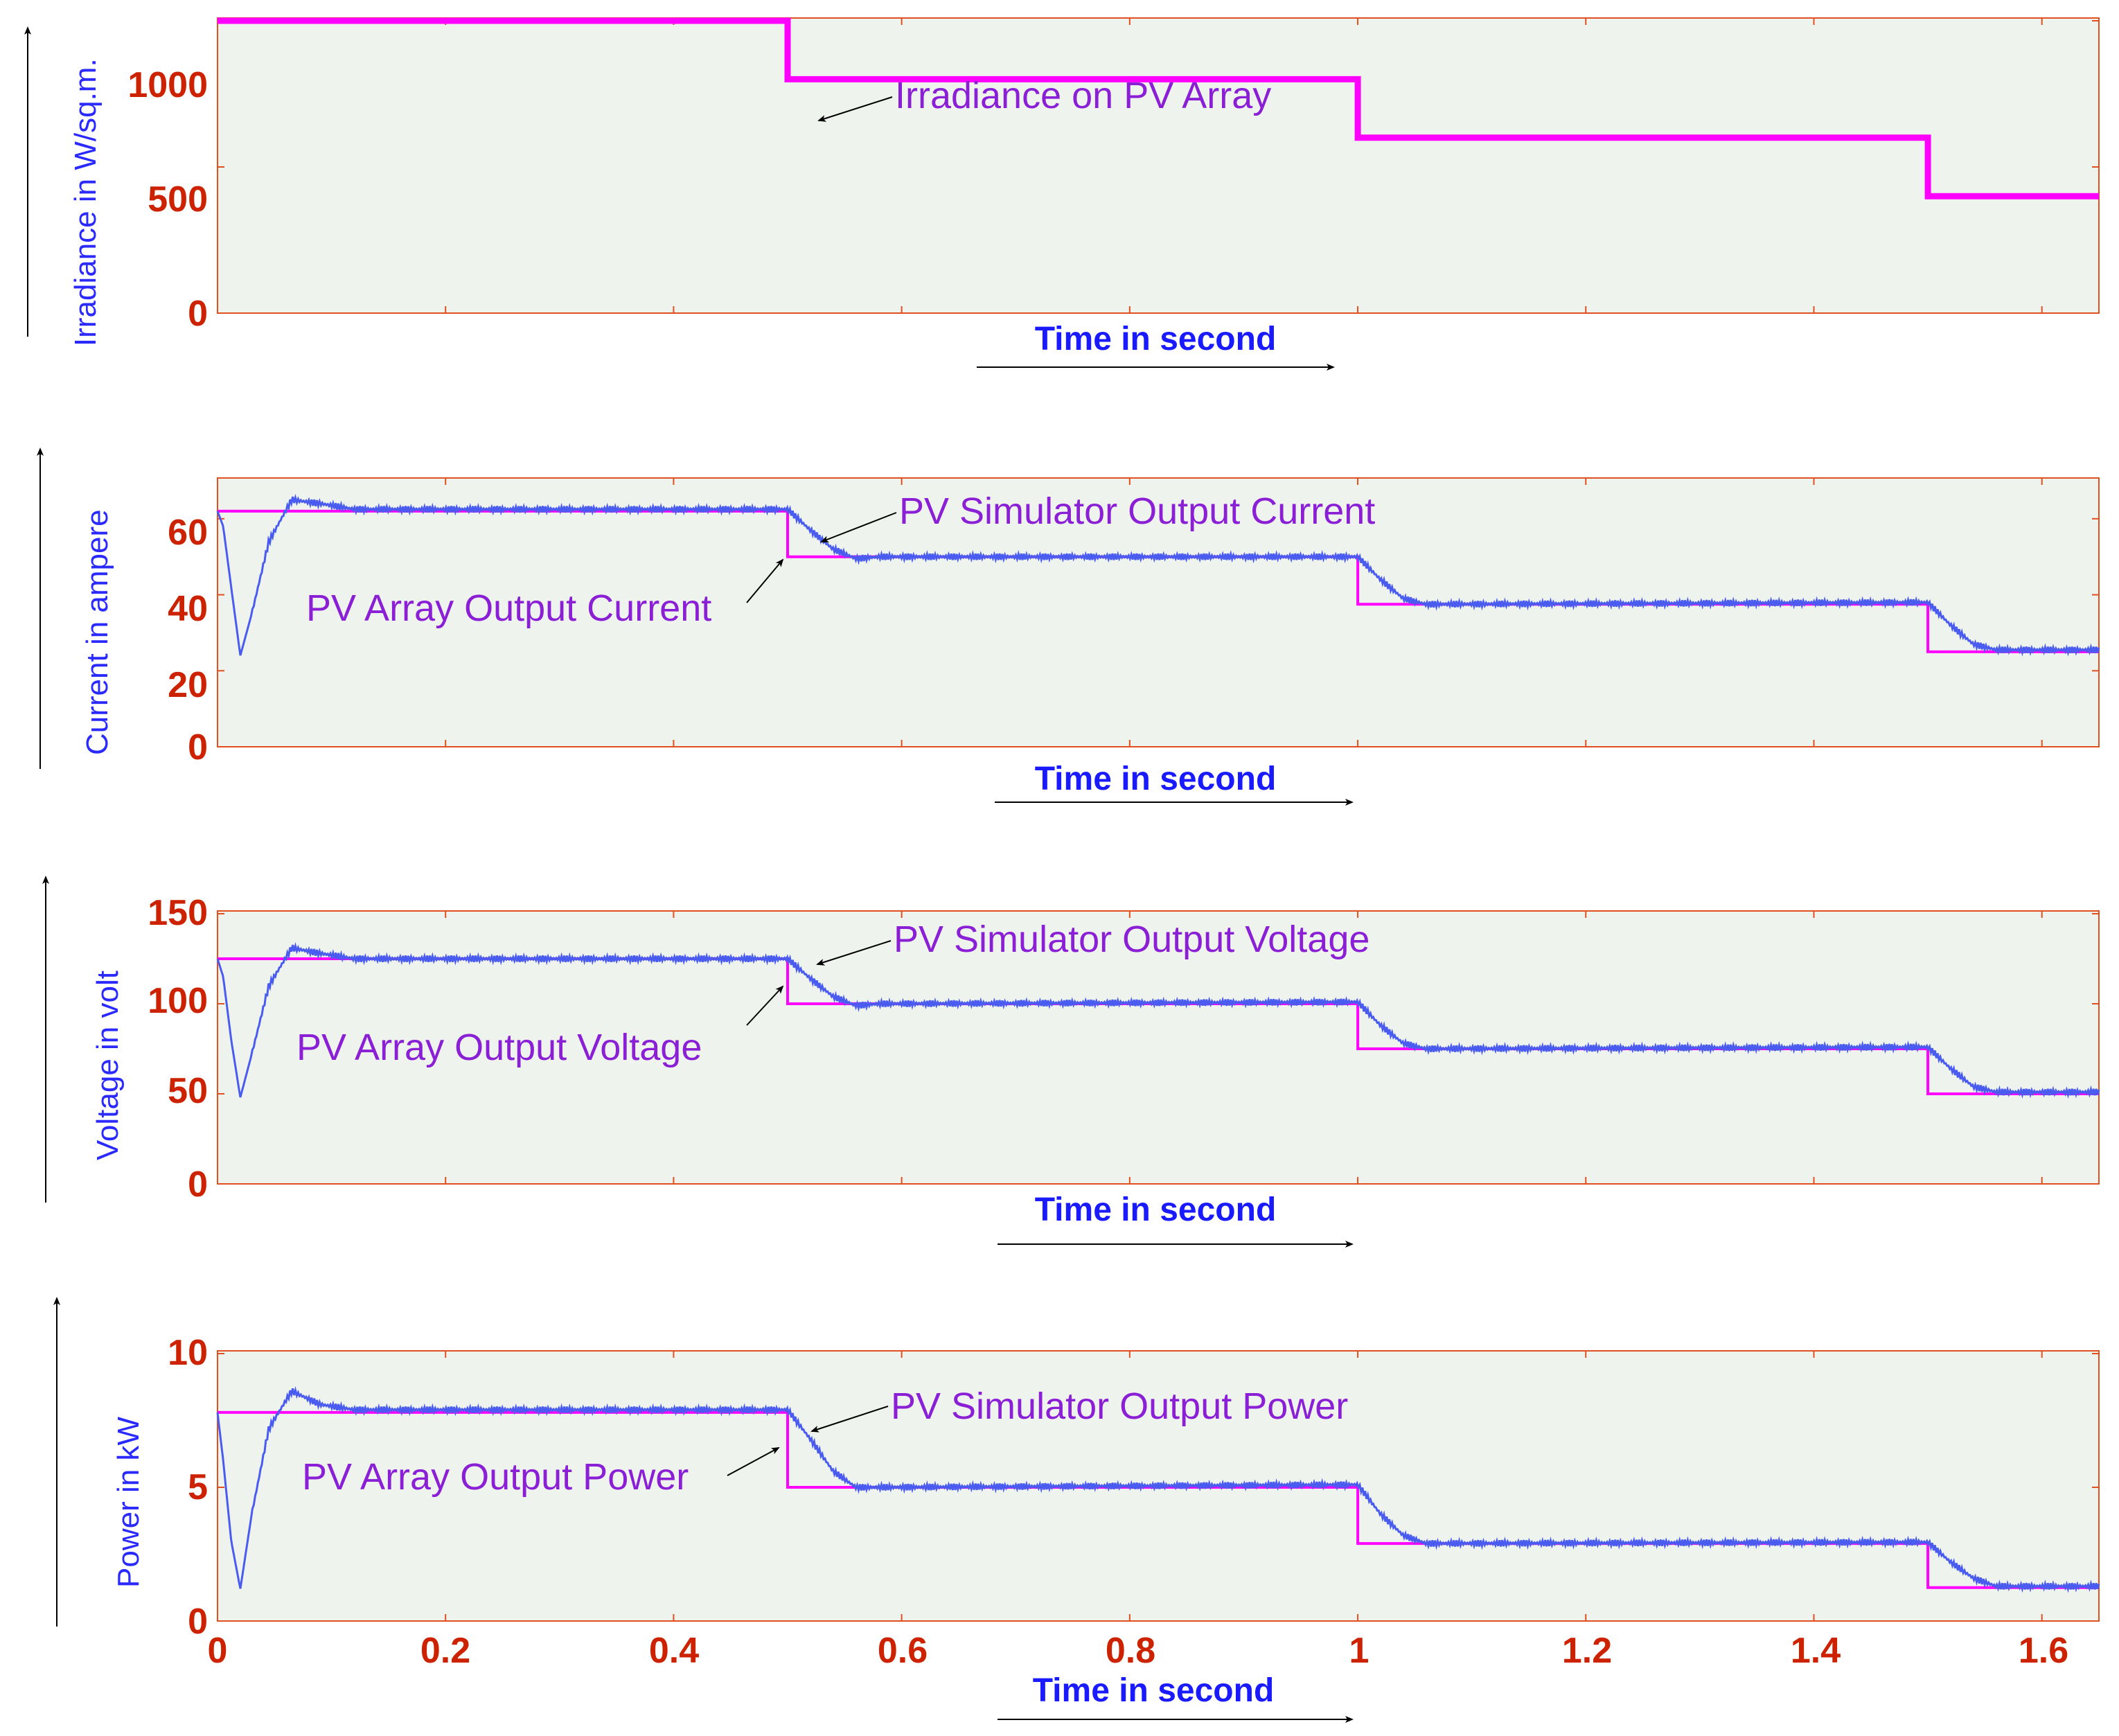 This screenshot has width=2119, height=1736. What do you see at coordinates (188, 533) in the screenshot?
I see `y-tick-label: 60` at bounding box center [188, 533].